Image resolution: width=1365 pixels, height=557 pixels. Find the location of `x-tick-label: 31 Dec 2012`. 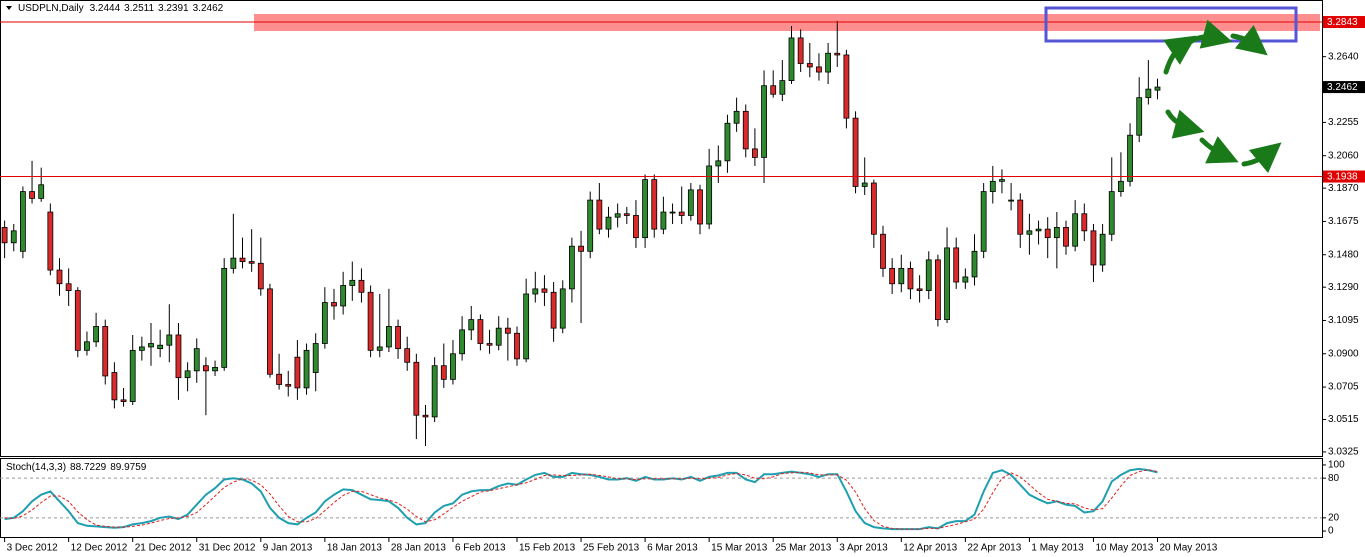

x-tick-label: 31 Dec 2012 is located at coordinates (227, 548).